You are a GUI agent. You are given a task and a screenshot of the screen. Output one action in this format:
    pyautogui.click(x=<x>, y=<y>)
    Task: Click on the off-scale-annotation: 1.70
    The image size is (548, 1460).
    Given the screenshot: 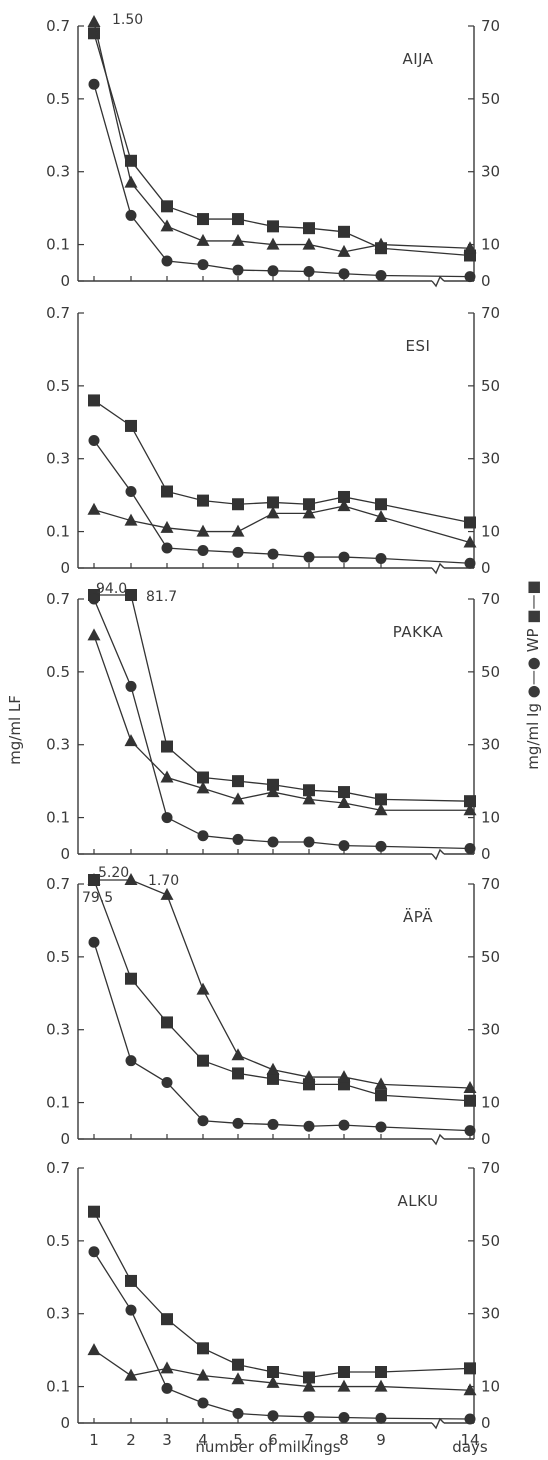 What is the action you would take?
    pyautogui.click(x=163, y=881)
    